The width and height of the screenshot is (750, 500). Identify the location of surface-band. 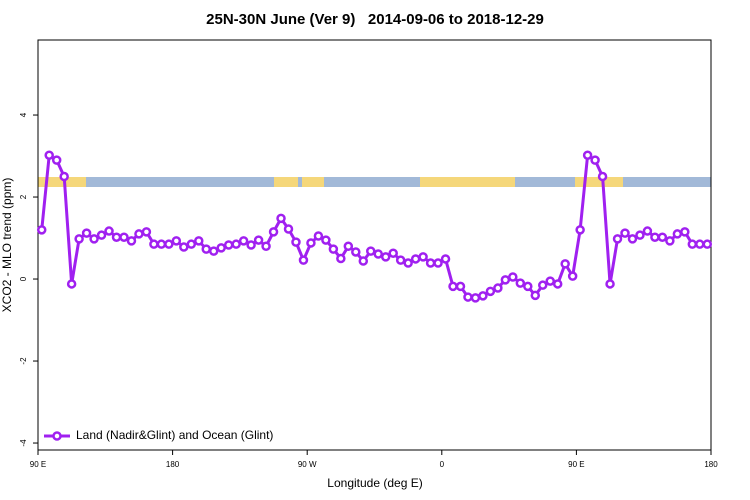
(374, 182).